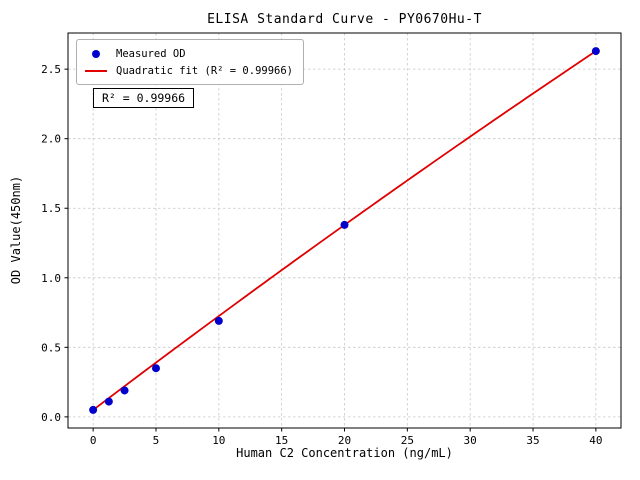 The height and width of the screenshot is (480, 640). What do you see at coordinates (51, 278) in the screenshot?
I see `y-tick-label: 1.0` at bounding box center [51, 278].